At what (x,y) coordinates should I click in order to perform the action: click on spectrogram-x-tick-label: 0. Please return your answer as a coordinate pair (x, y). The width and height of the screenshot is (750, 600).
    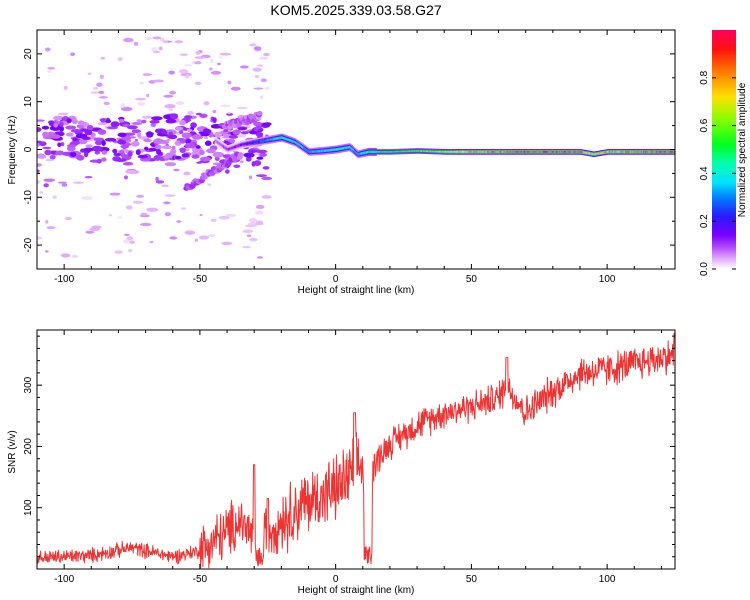
    Looking at the image, I should click on (336, 279).